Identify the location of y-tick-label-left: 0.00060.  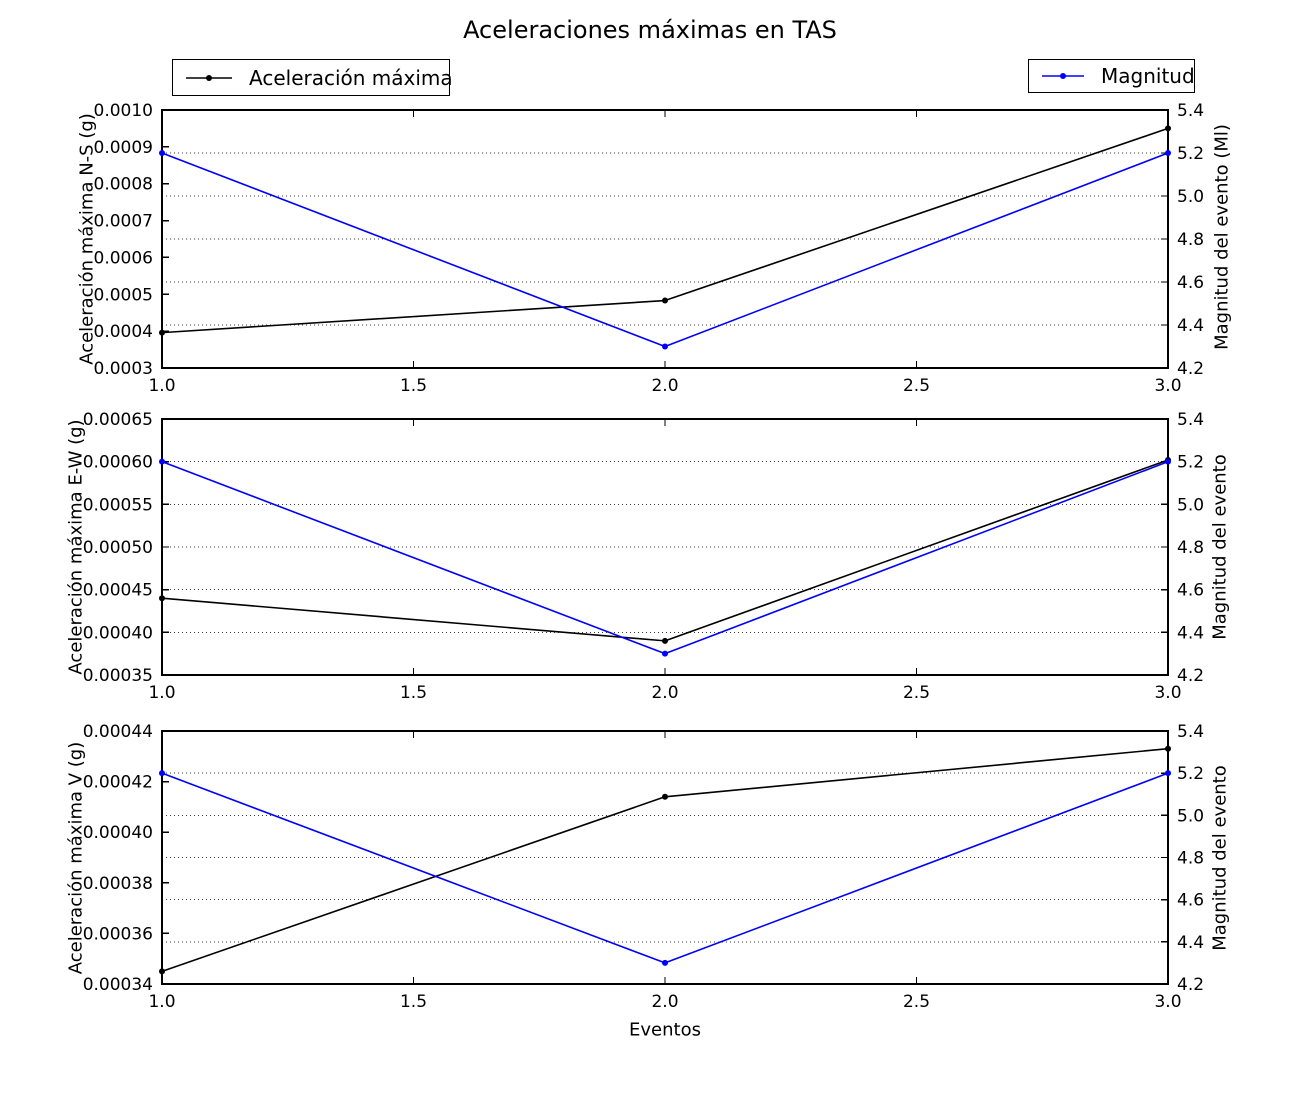
(118, 463).